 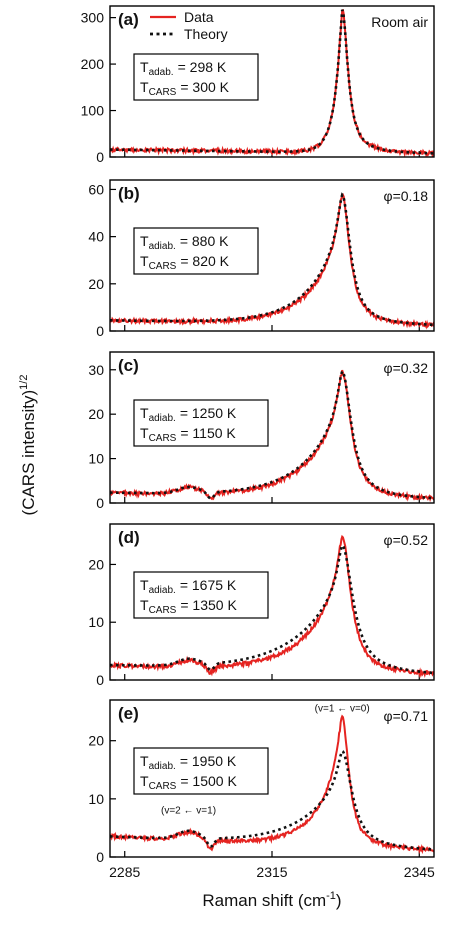 What do you see at coordinates (188, 810) in the screenshot?
I see `transition-annotation: (v=2 ← v=1)` at bounding box center [188, 810].